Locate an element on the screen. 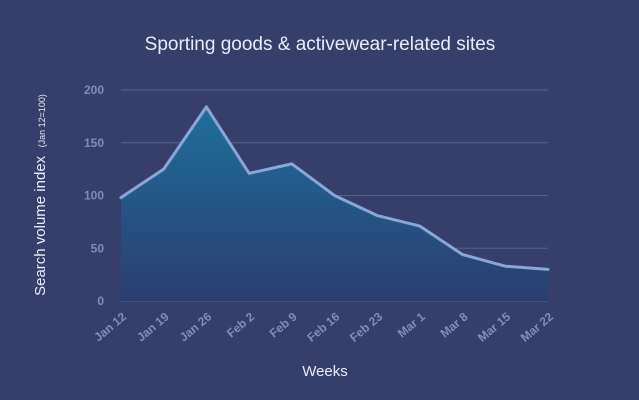 This screenshot has height=400, width=639. x-tick-label: Mar 15 is located at coordinates (494, 326).